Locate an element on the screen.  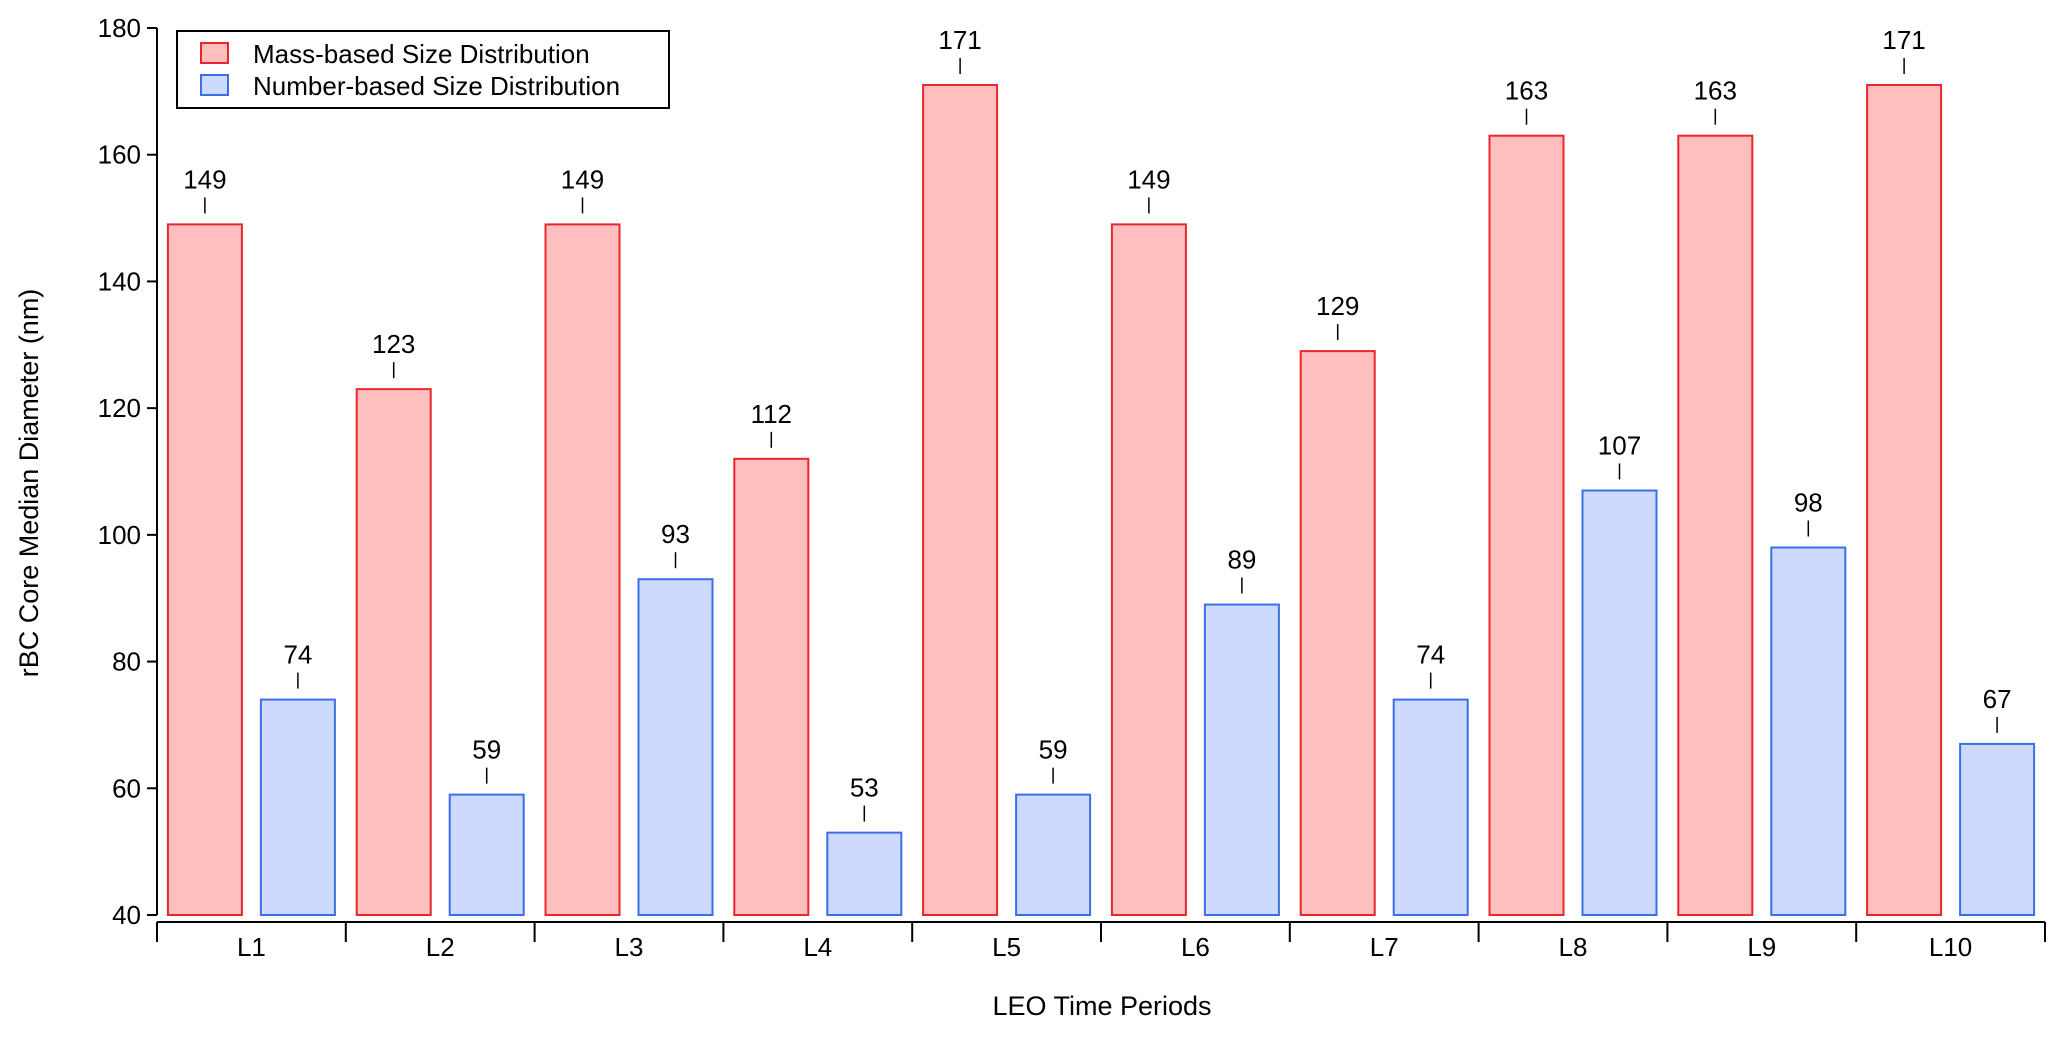
bar-mass-l4 is located at coordinates (771, 686).